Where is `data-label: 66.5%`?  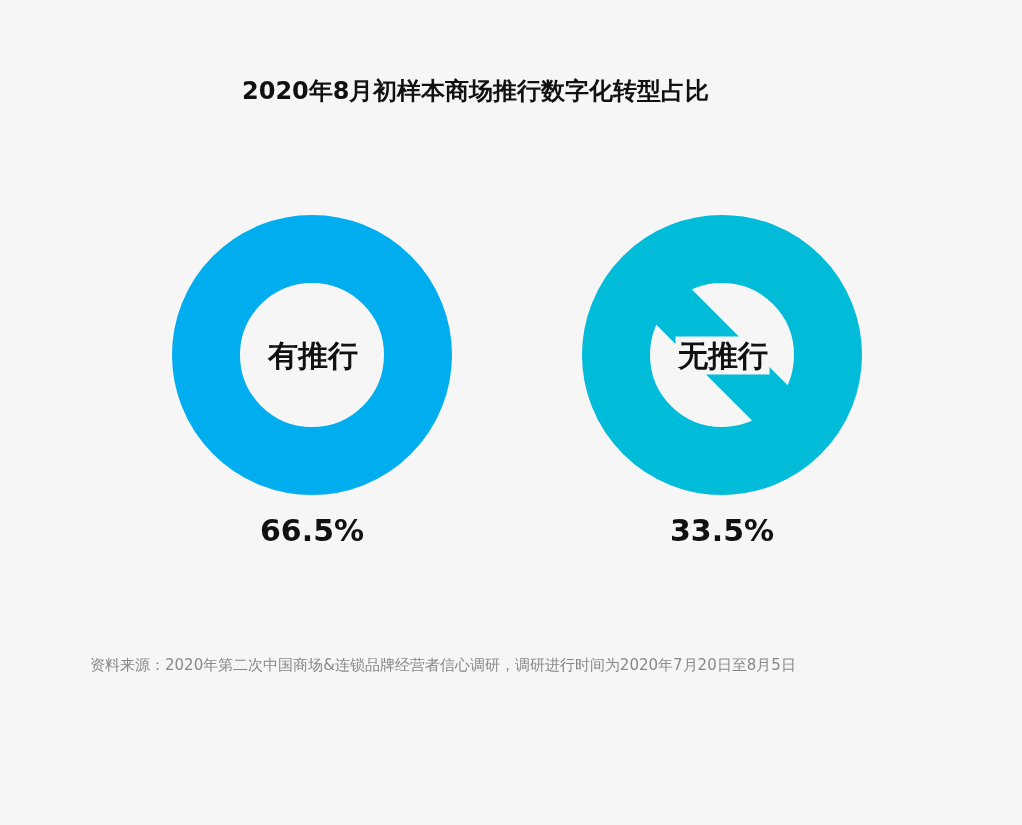 data-label: 66.5% is located at coordinates (312, 530).